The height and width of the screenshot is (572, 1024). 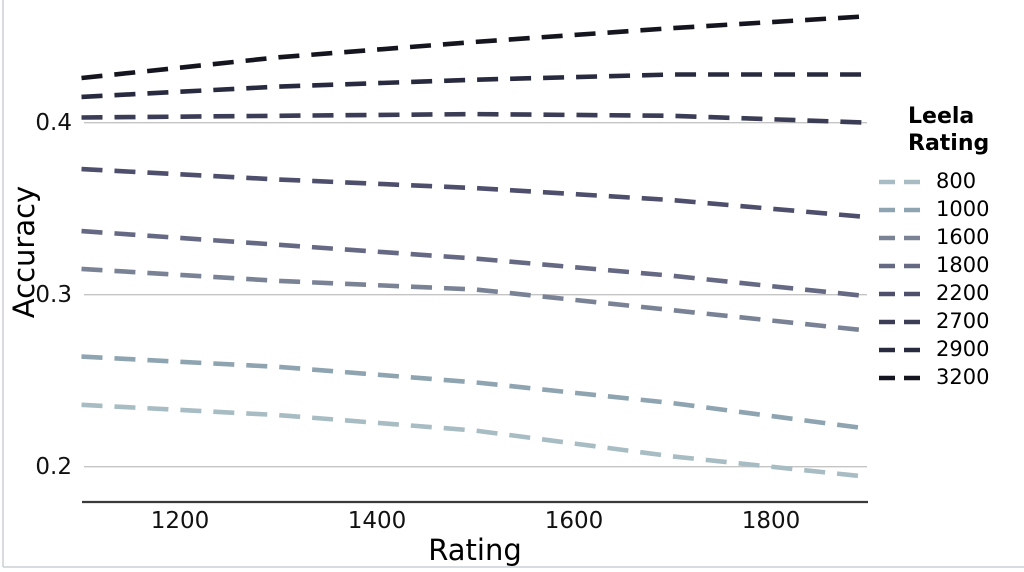 What do you see at coordinates (180, 521) in the screenshot?
I see `x-tick-label-1200: 1200` at bounding box center [180, 521].